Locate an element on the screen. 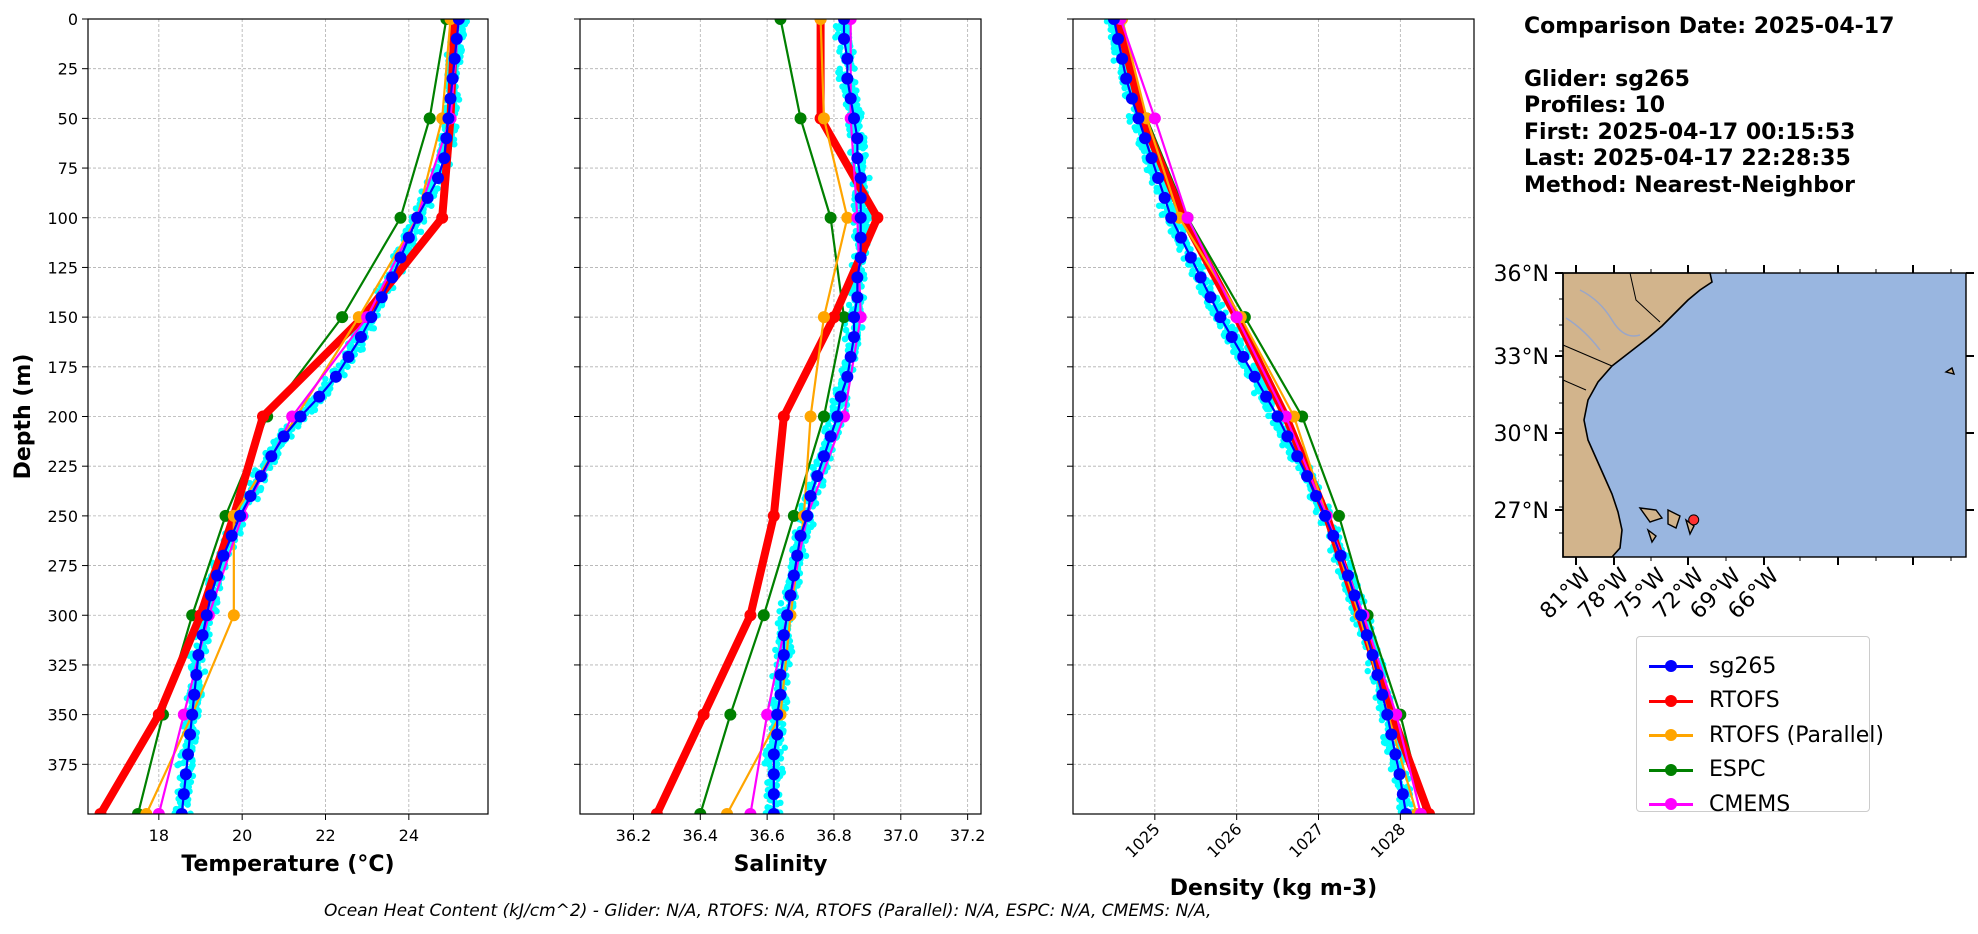  x-tick-label: 37.0 is located at coordinates (901, 835).